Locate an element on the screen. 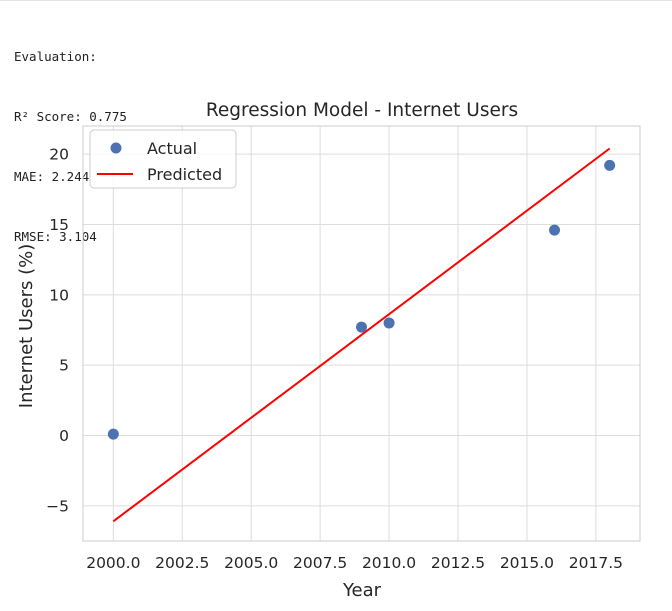 Image resolution: width=672 pixels, height=611 pixels. y-tick-label: 20 is located at coordinates (59, 155).